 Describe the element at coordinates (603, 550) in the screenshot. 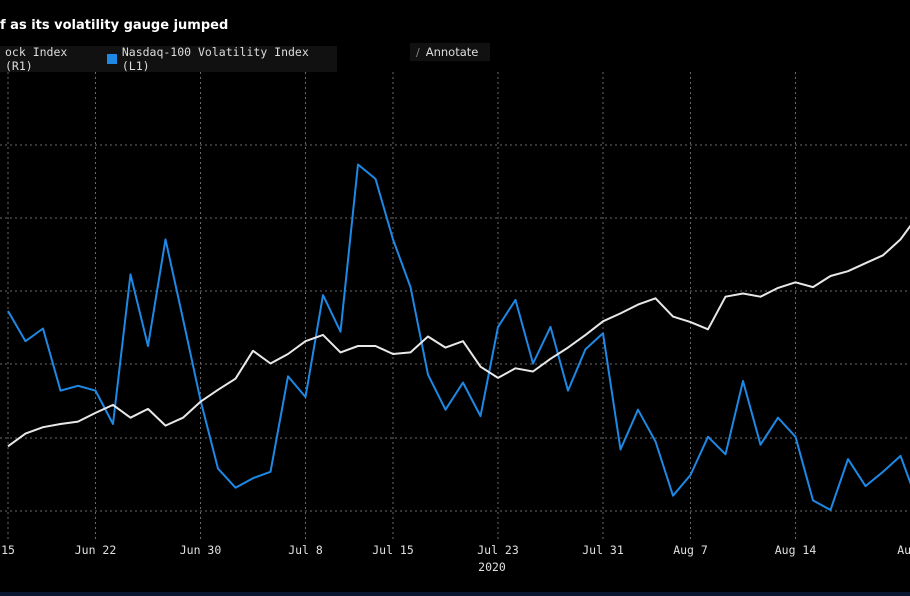

I see `x-tick-label: Jul 31` at that location.